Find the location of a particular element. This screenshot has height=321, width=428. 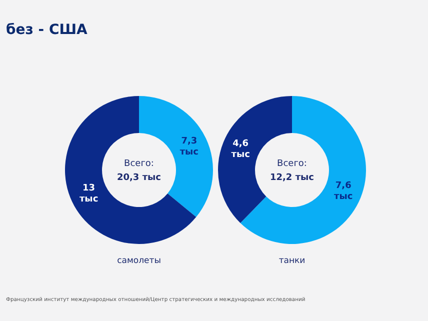

data-label: 7,6 тыс is located at coordinates (343, 191).